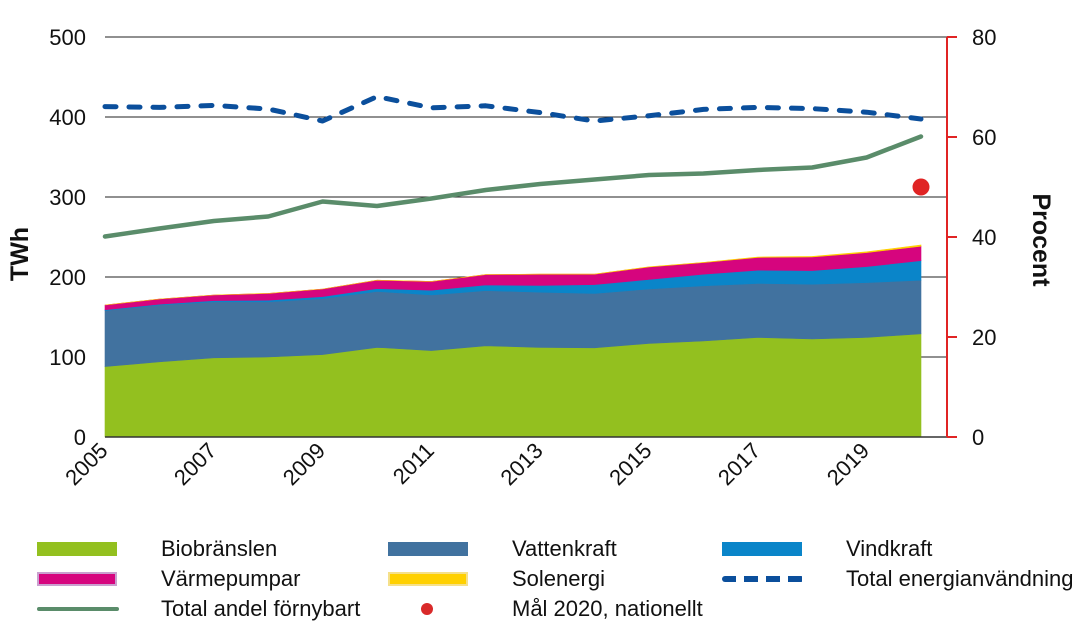  Describe the element at coordinates (921, 187) in the screenshot. I see `point-mal-2020` at that location.